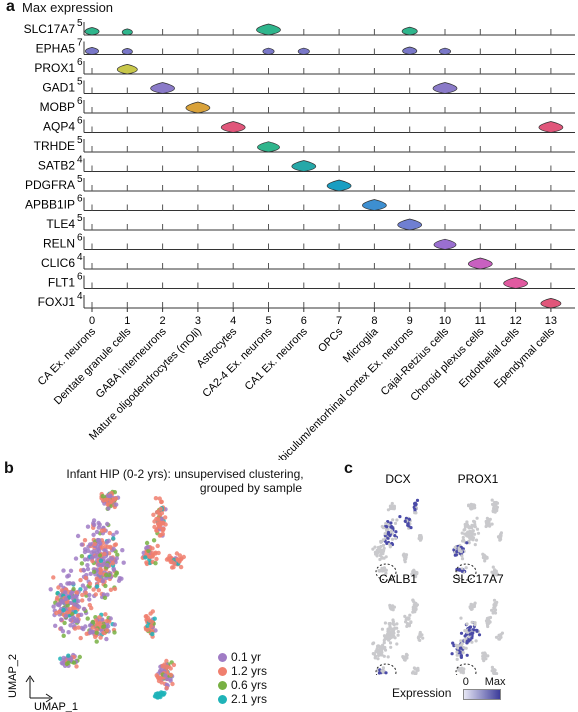 The image size is (578, 712). What do you see at coordinates (50, 29) in the screenshot?
I see `gene-label-slc17a7: SLC17A7` at bounding box center [50, 29].